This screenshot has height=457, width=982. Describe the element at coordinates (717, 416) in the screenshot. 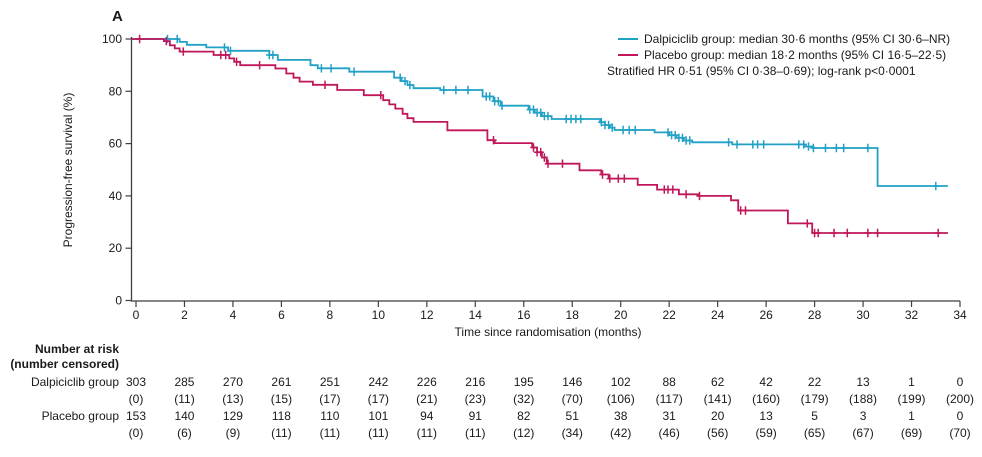

I see `at-risk-value: 20` at that location.